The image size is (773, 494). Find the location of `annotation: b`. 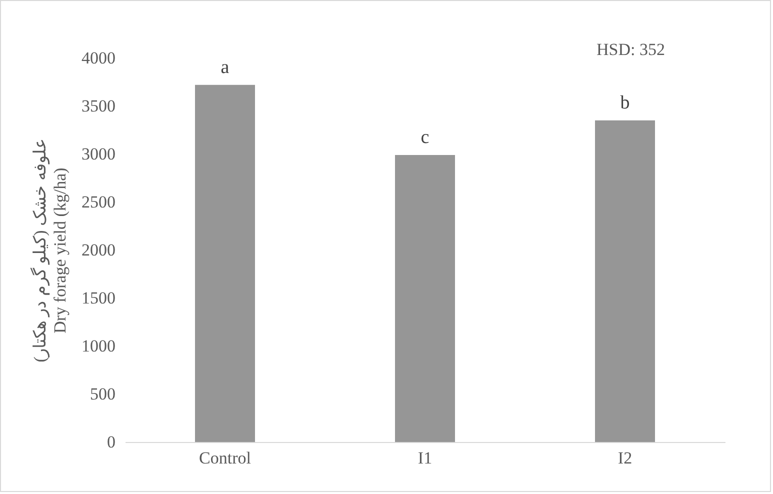

annotation: b is located at coordinates (625, 103).